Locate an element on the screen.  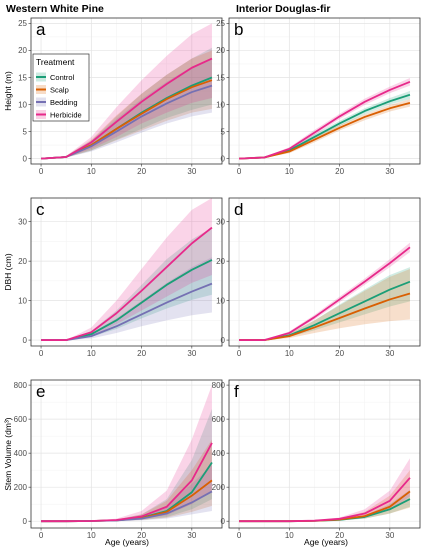
legend: Treatment Control Scalp Bedding Herbicide is located at coordinates (61, 87).